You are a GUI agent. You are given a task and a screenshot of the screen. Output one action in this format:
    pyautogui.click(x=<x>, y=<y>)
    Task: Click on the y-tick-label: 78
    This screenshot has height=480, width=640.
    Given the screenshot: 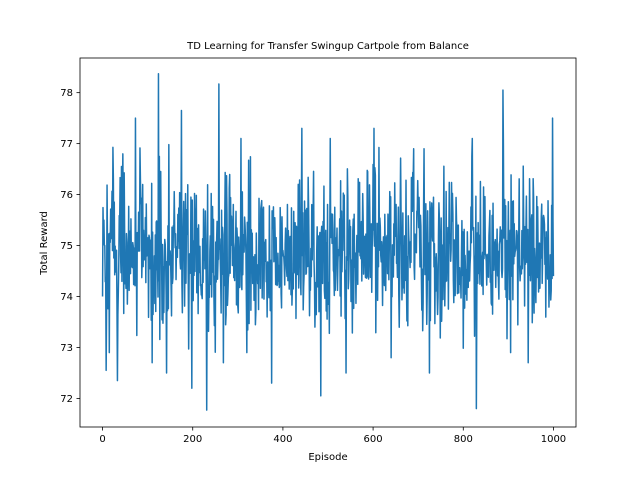 What is the action you would take?
    pyautogui.click(x=66, y=93)
    